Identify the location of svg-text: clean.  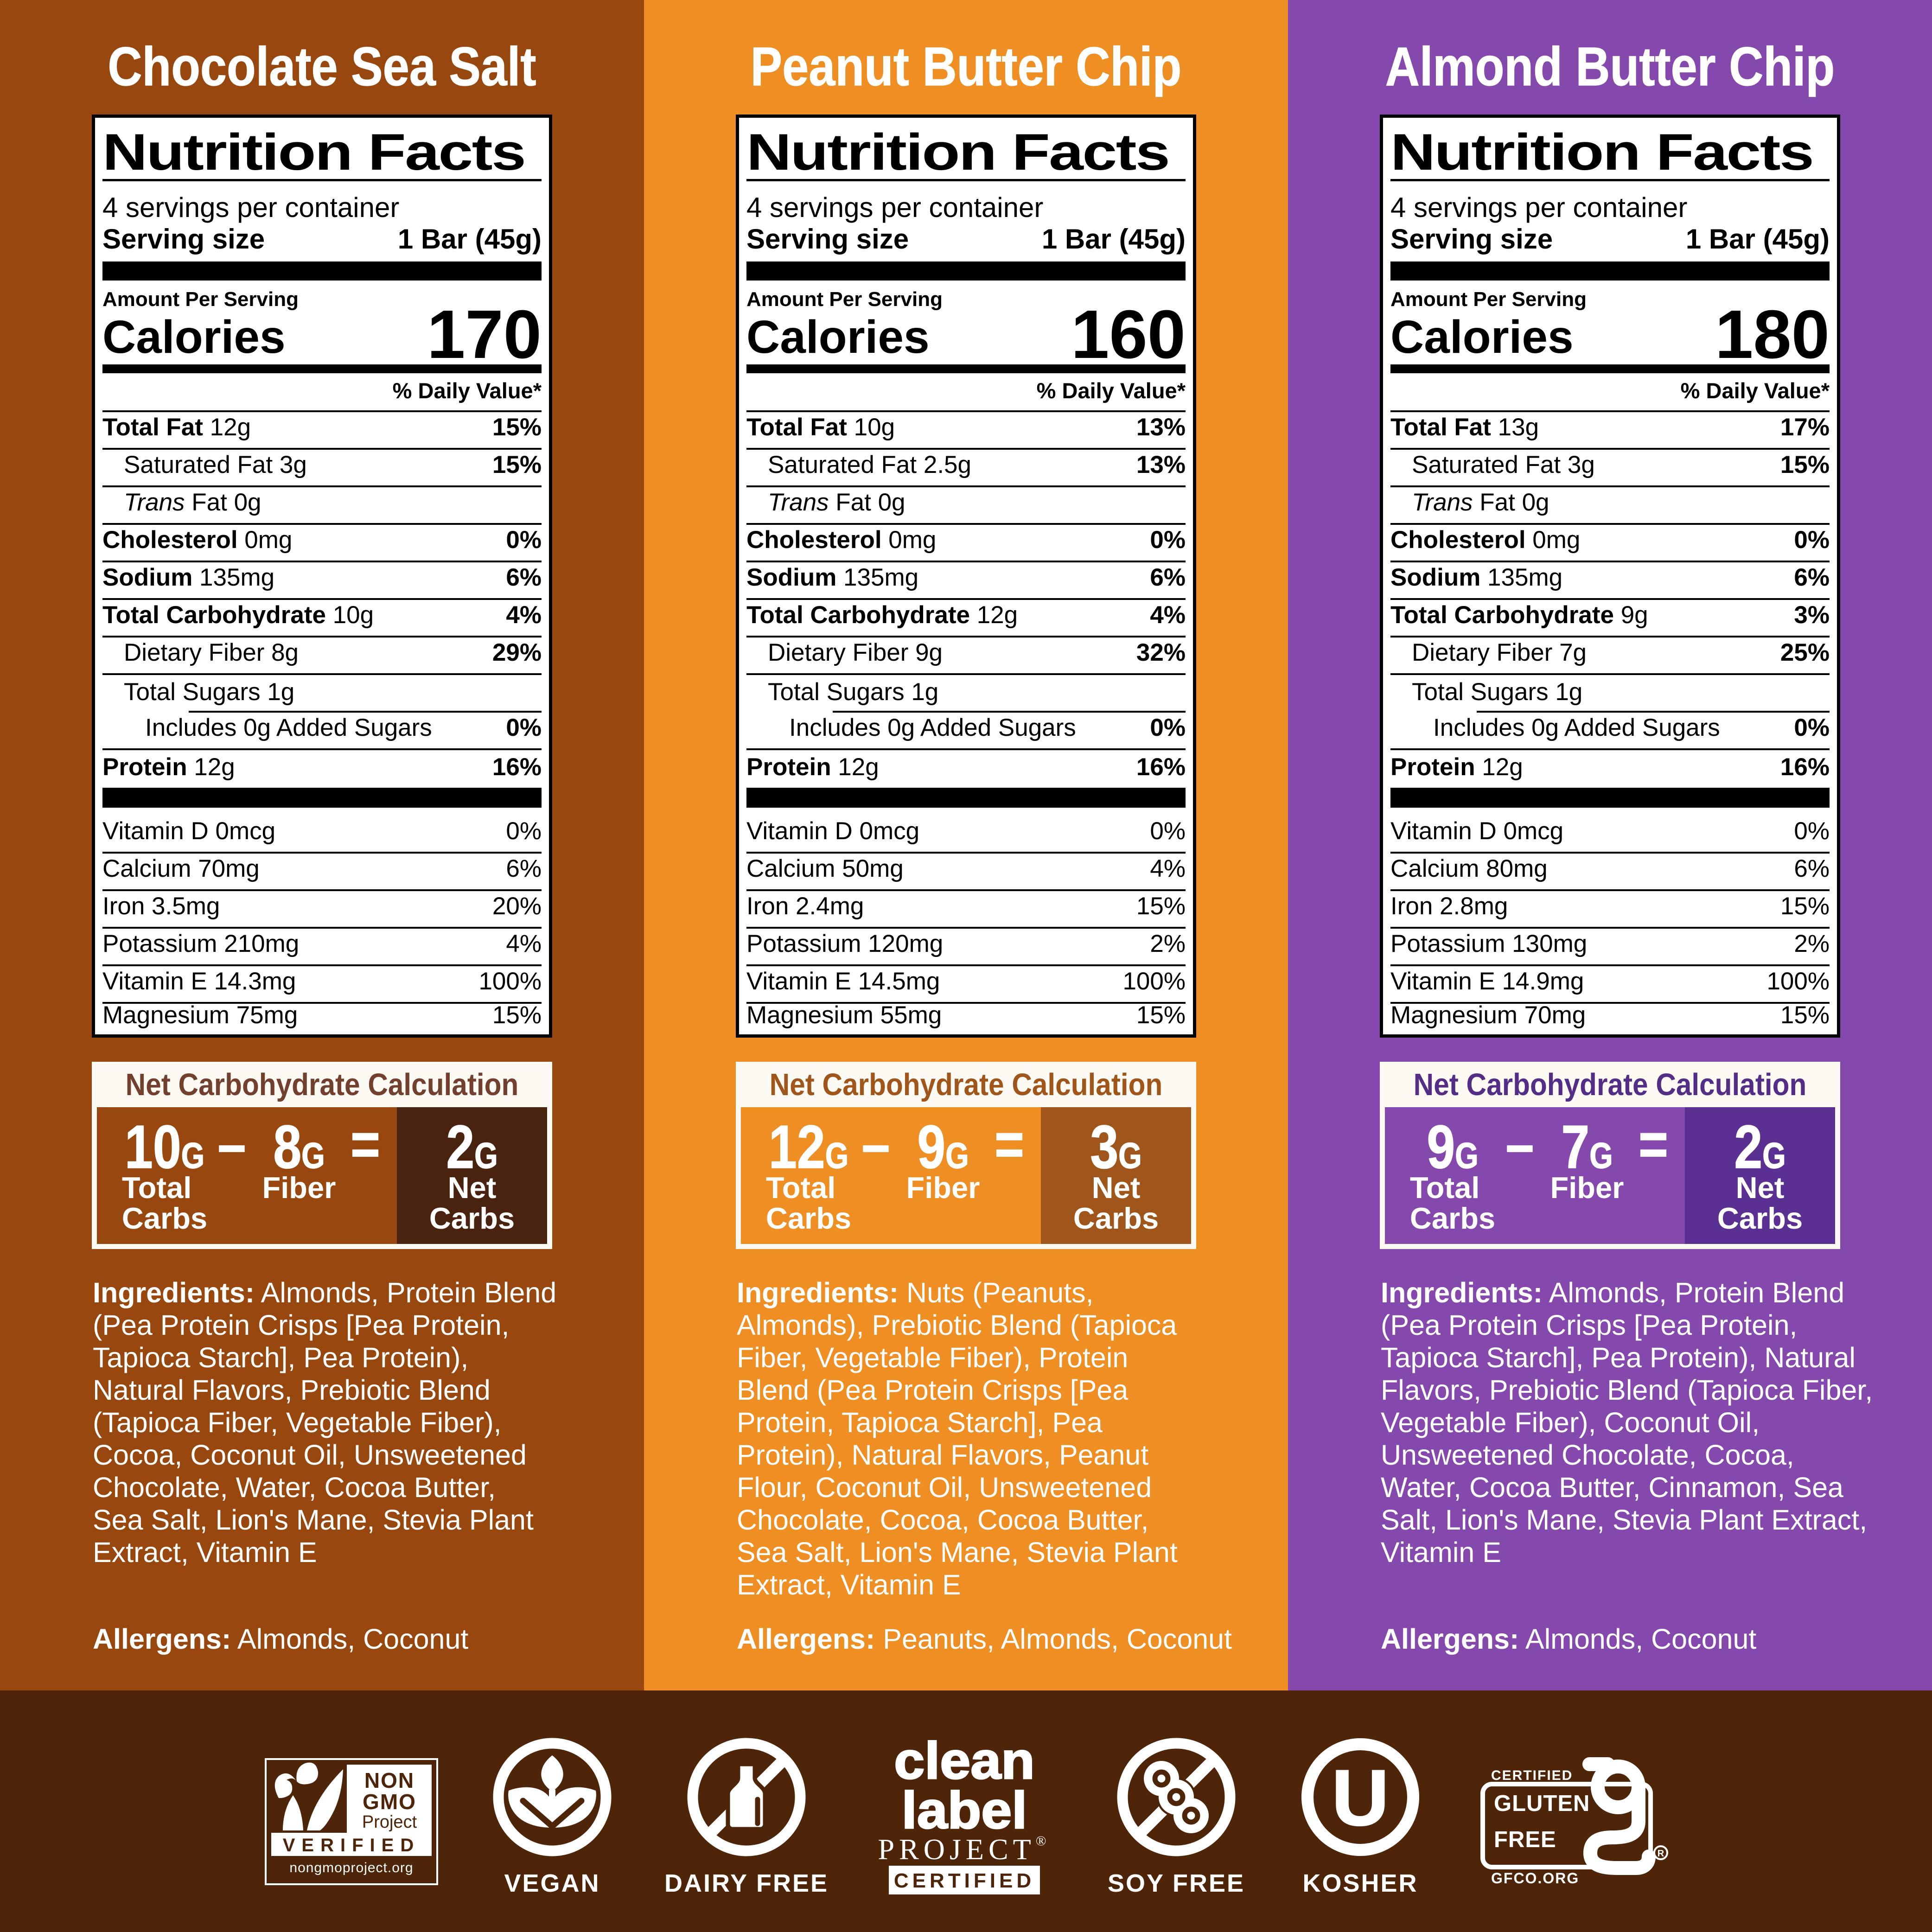
(964, 1761).